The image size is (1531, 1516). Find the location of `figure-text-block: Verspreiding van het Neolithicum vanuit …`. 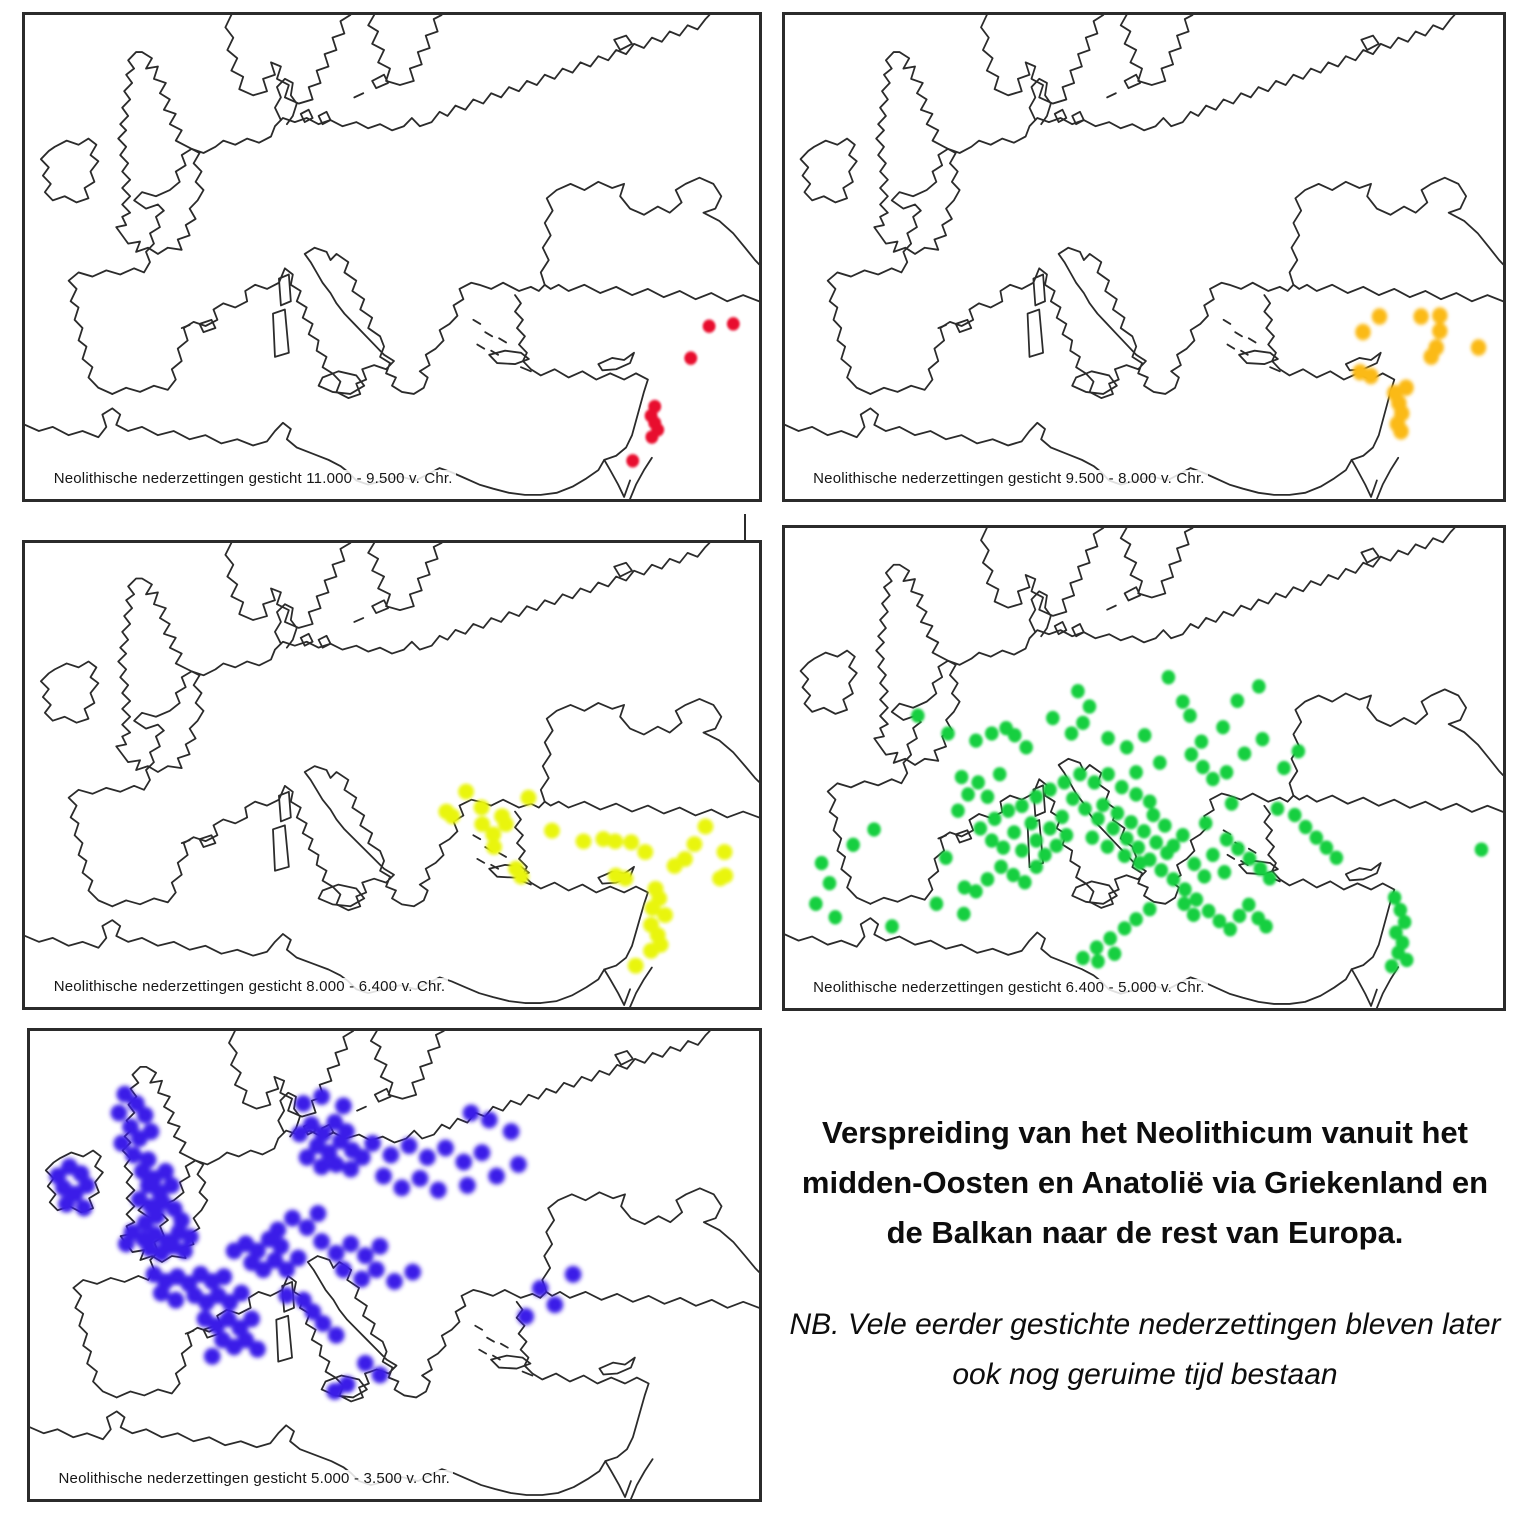

figure-text-block: Verspreiding van het Neolithicum vanuit … is located at coordinates (1145, 1254).